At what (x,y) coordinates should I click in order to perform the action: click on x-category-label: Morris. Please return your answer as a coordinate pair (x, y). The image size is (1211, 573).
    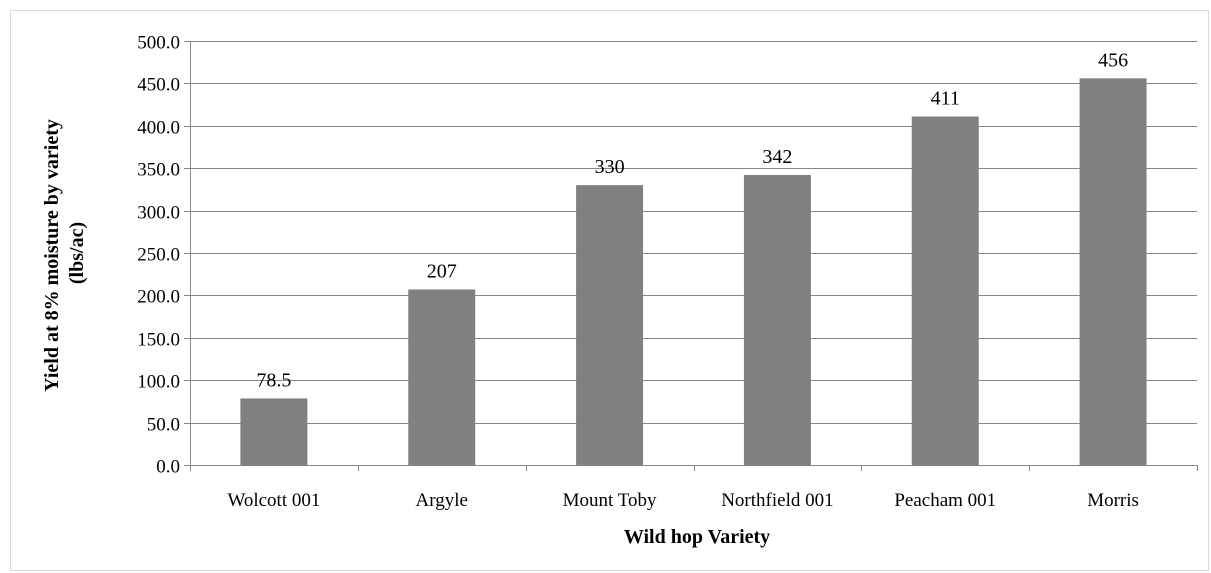
    Looking at the image, I should click on (1113, 500).